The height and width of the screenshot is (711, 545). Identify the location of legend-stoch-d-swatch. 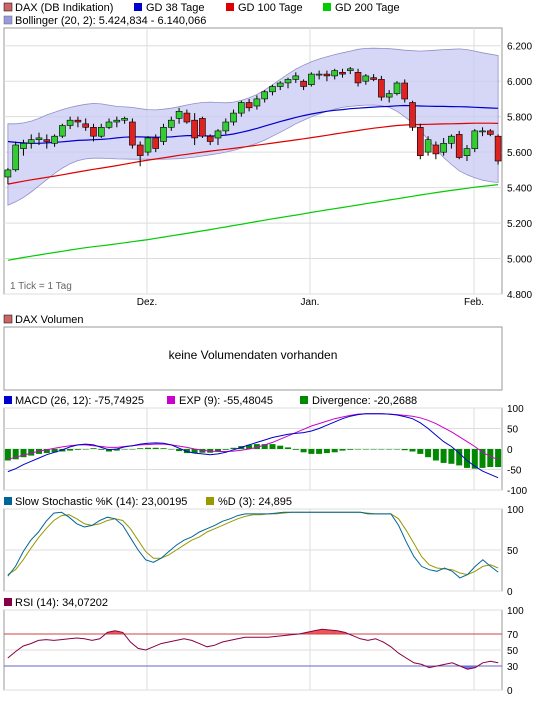
(210, 501).